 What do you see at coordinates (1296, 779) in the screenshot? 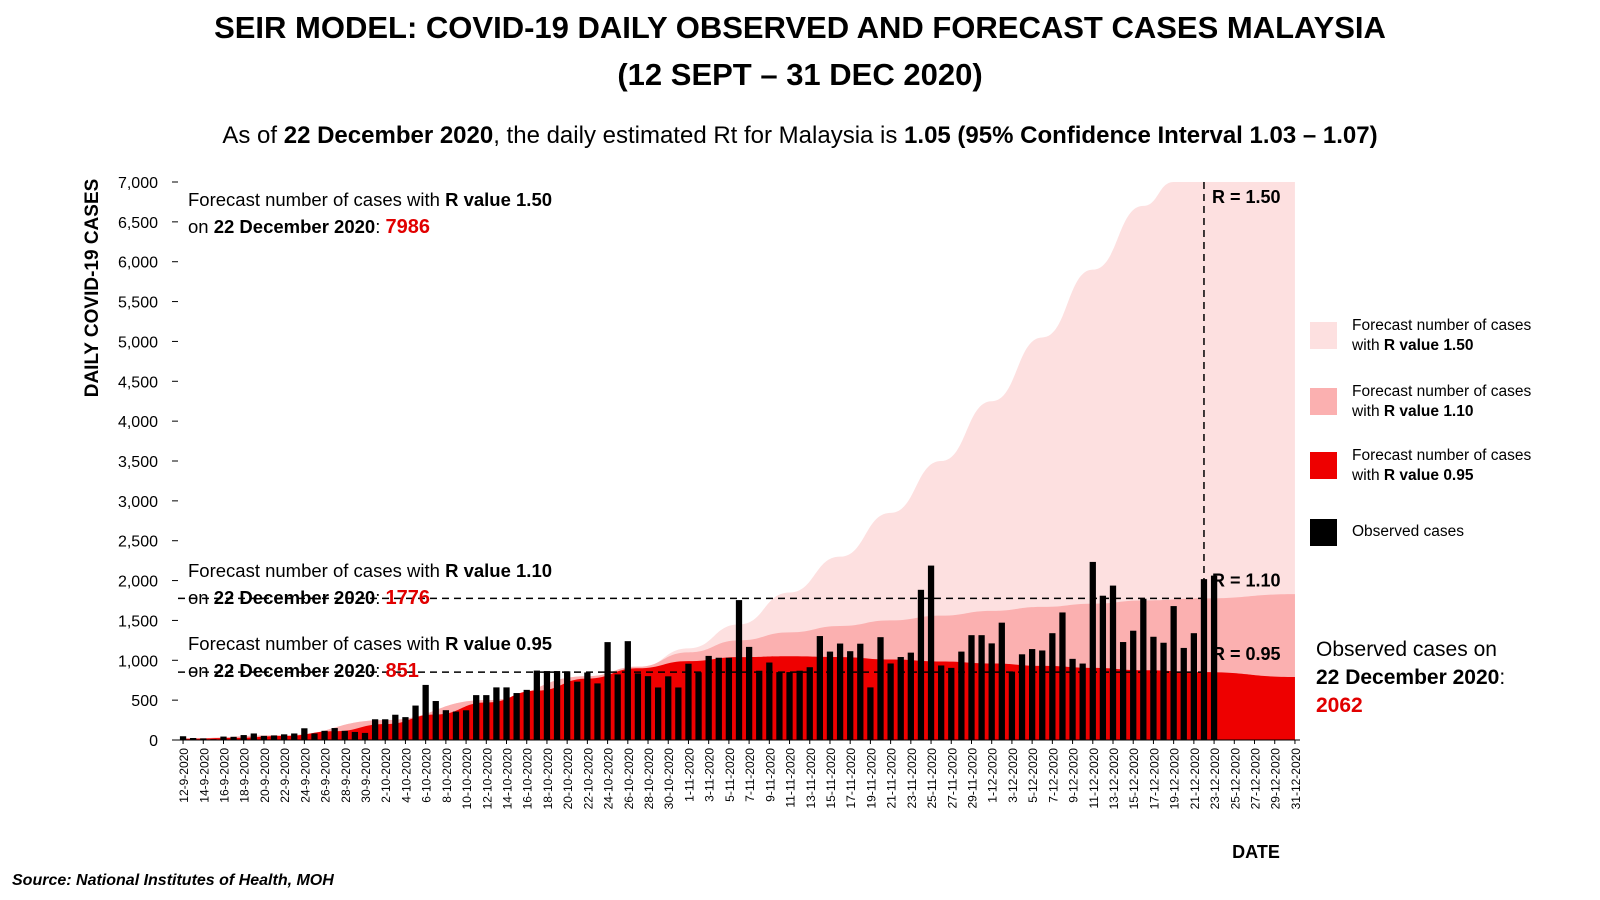
I see `x-tick-label: 31-12-2020` at bounding box center [1296, 779].